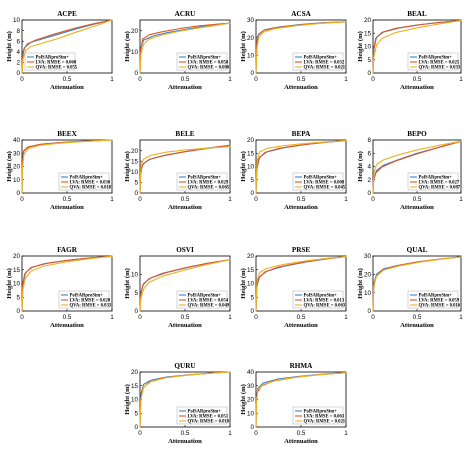 The height and width of the screenshot is (475, 474). What do you see at coordinates (208, 301) in the screenshot?
I see `legend-entry: LVA: RMSE = 0.054` at bounding box center [208, 301].